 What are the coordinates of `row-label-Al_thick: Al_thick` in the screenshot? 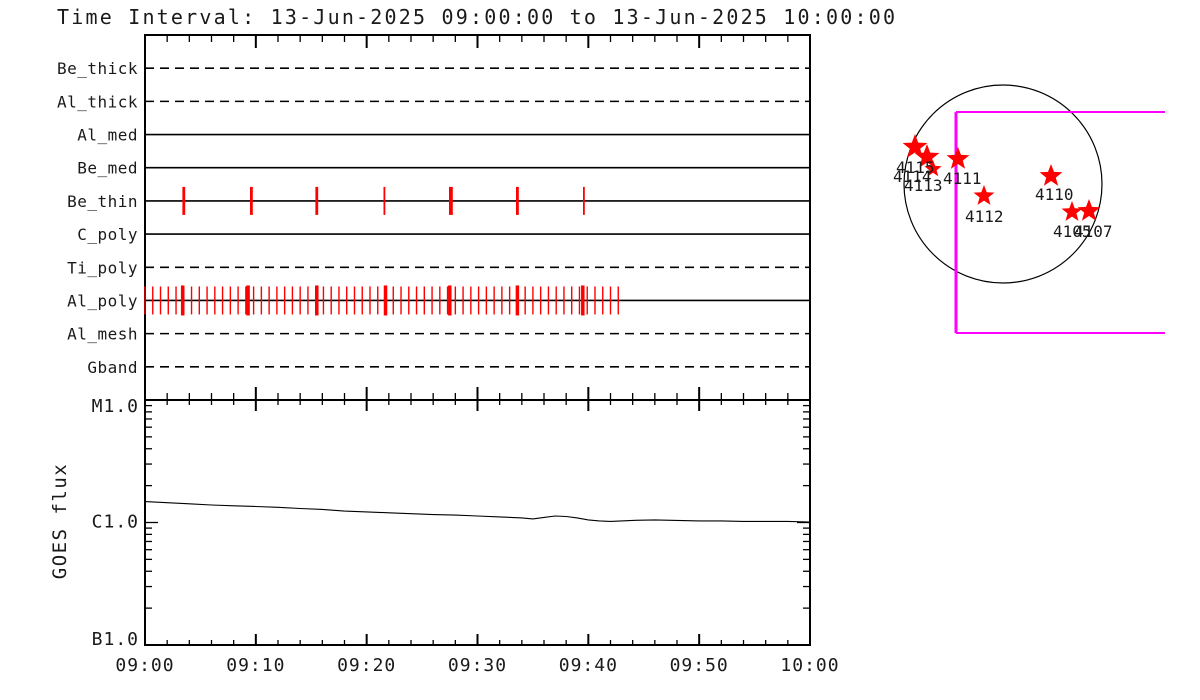 It's located at (97, 101).